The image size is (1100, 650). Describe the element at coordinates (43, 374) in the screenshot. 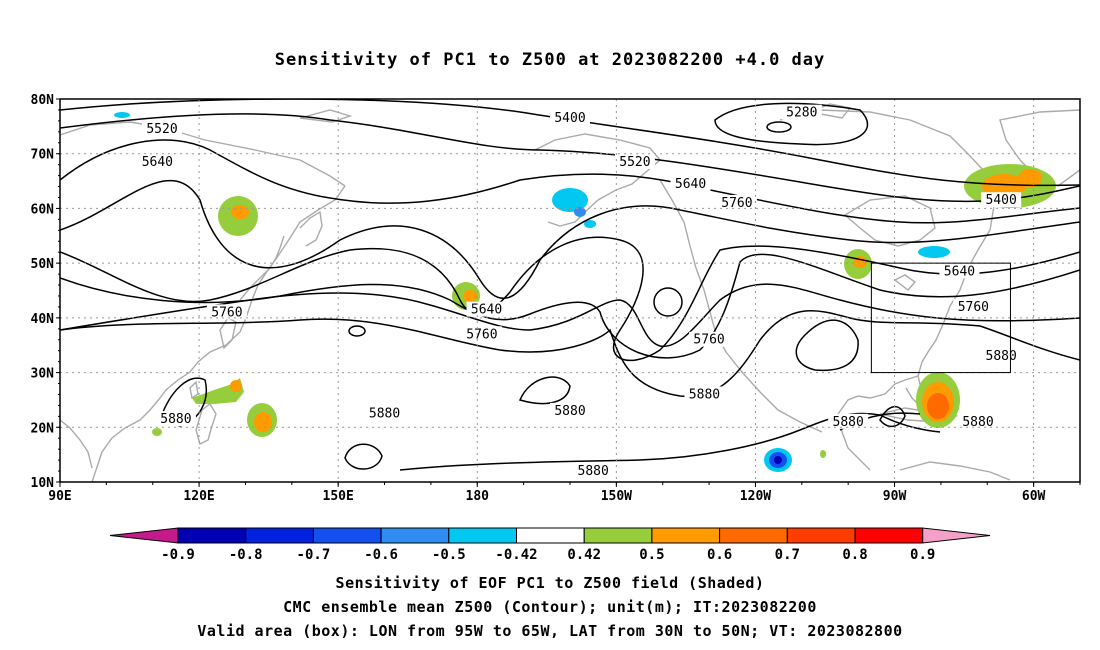

I see `lat-label: 30N` at that location.